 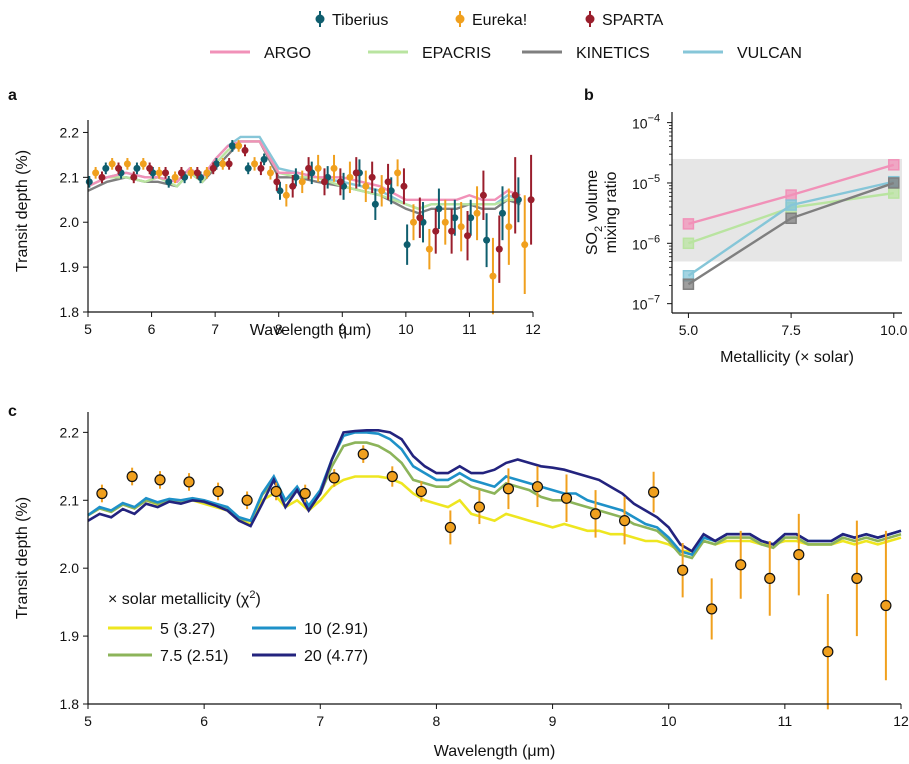 I want to click on legend-label-ARGO: ARGO, so click(x=287, y=53).